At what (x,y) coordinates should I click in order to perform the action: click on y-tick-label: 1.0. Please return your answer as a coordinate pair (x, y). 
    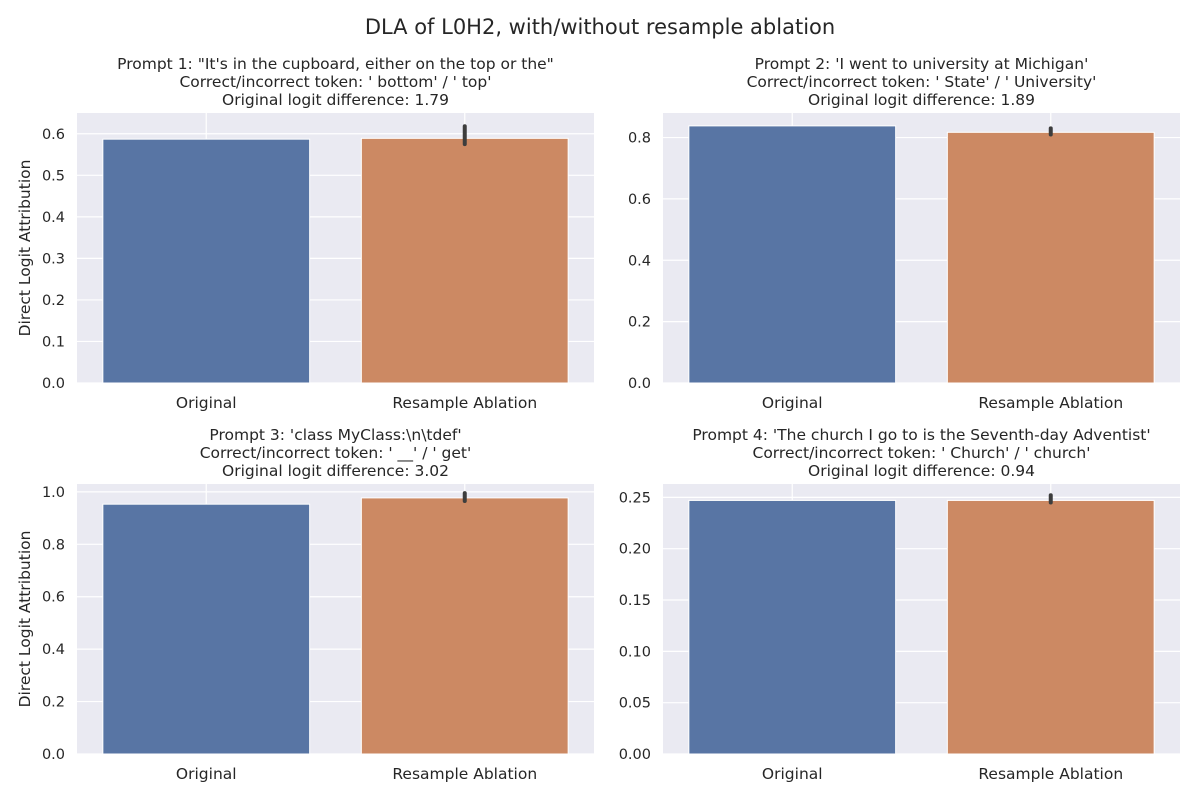
    Looking at the image, I should click on (53, 493).